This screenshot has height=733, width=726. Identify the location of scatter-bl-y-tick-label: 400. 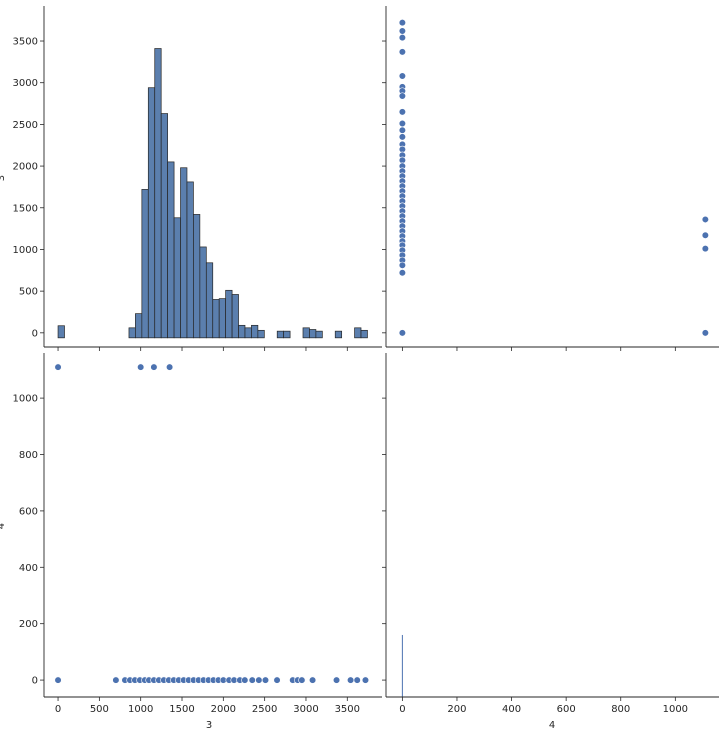
(28, 568).